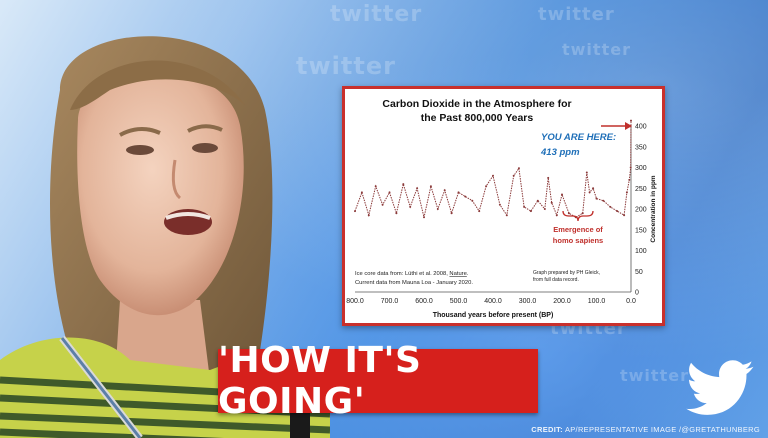  Describe the element at coordinates (578, 240) in the screenshot. I see `emergence-label-line-2: homo sapiens` at that location.